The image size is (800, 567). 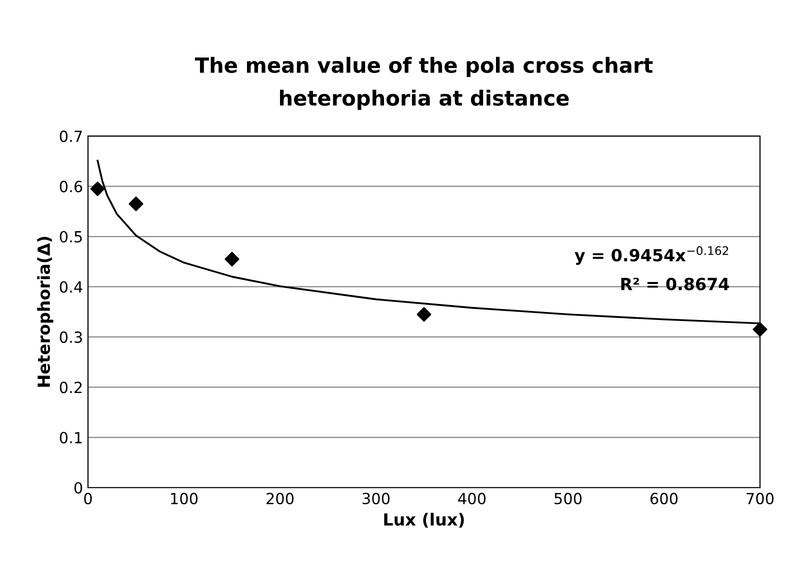 I want to click on x-tick-label: 300, so click(x=376, y=498).